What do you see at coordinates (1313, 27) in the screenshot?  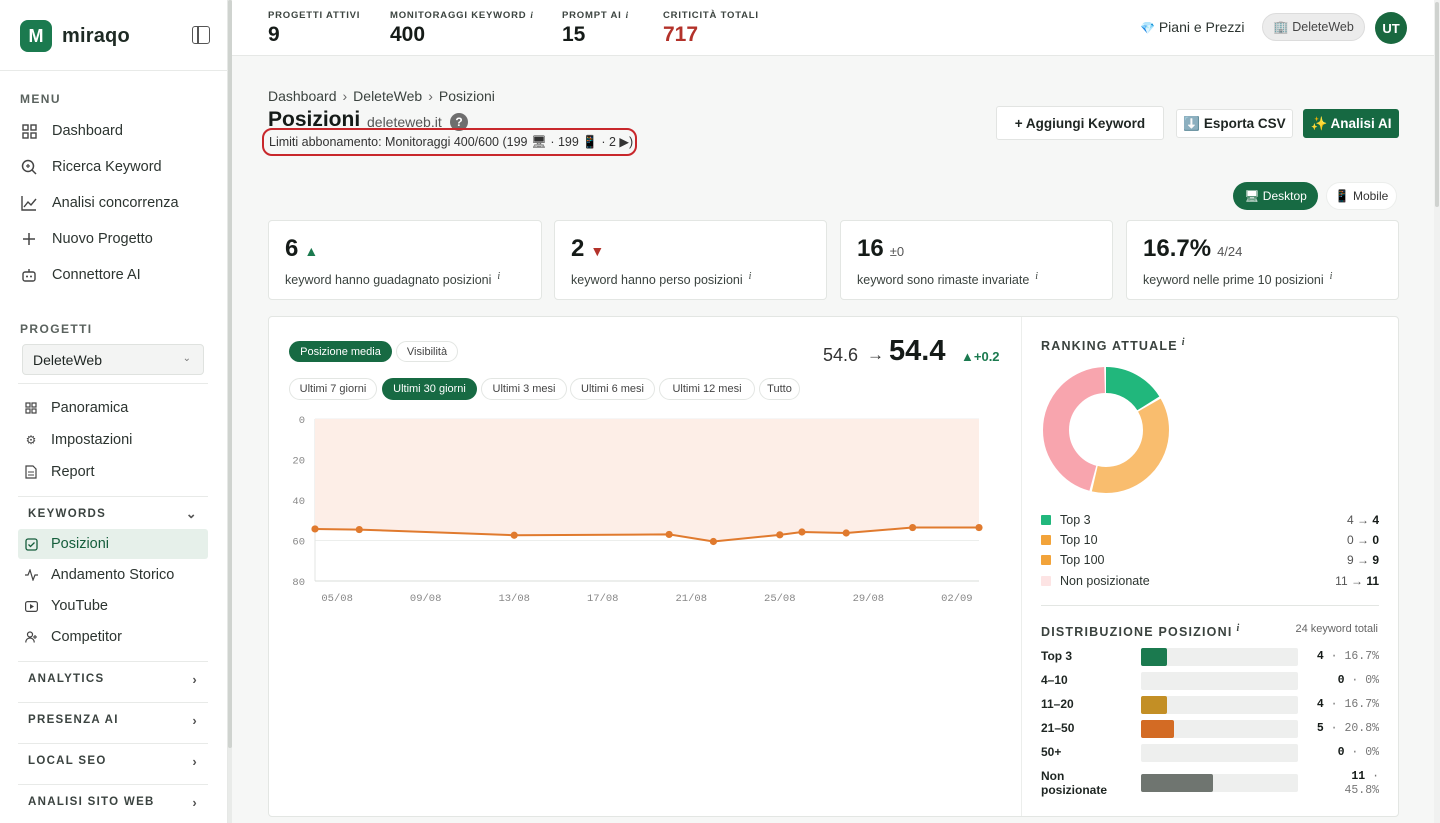 I see `account-switcher: 🏢 DeleteWeb` at bounding box center [1313, 27].